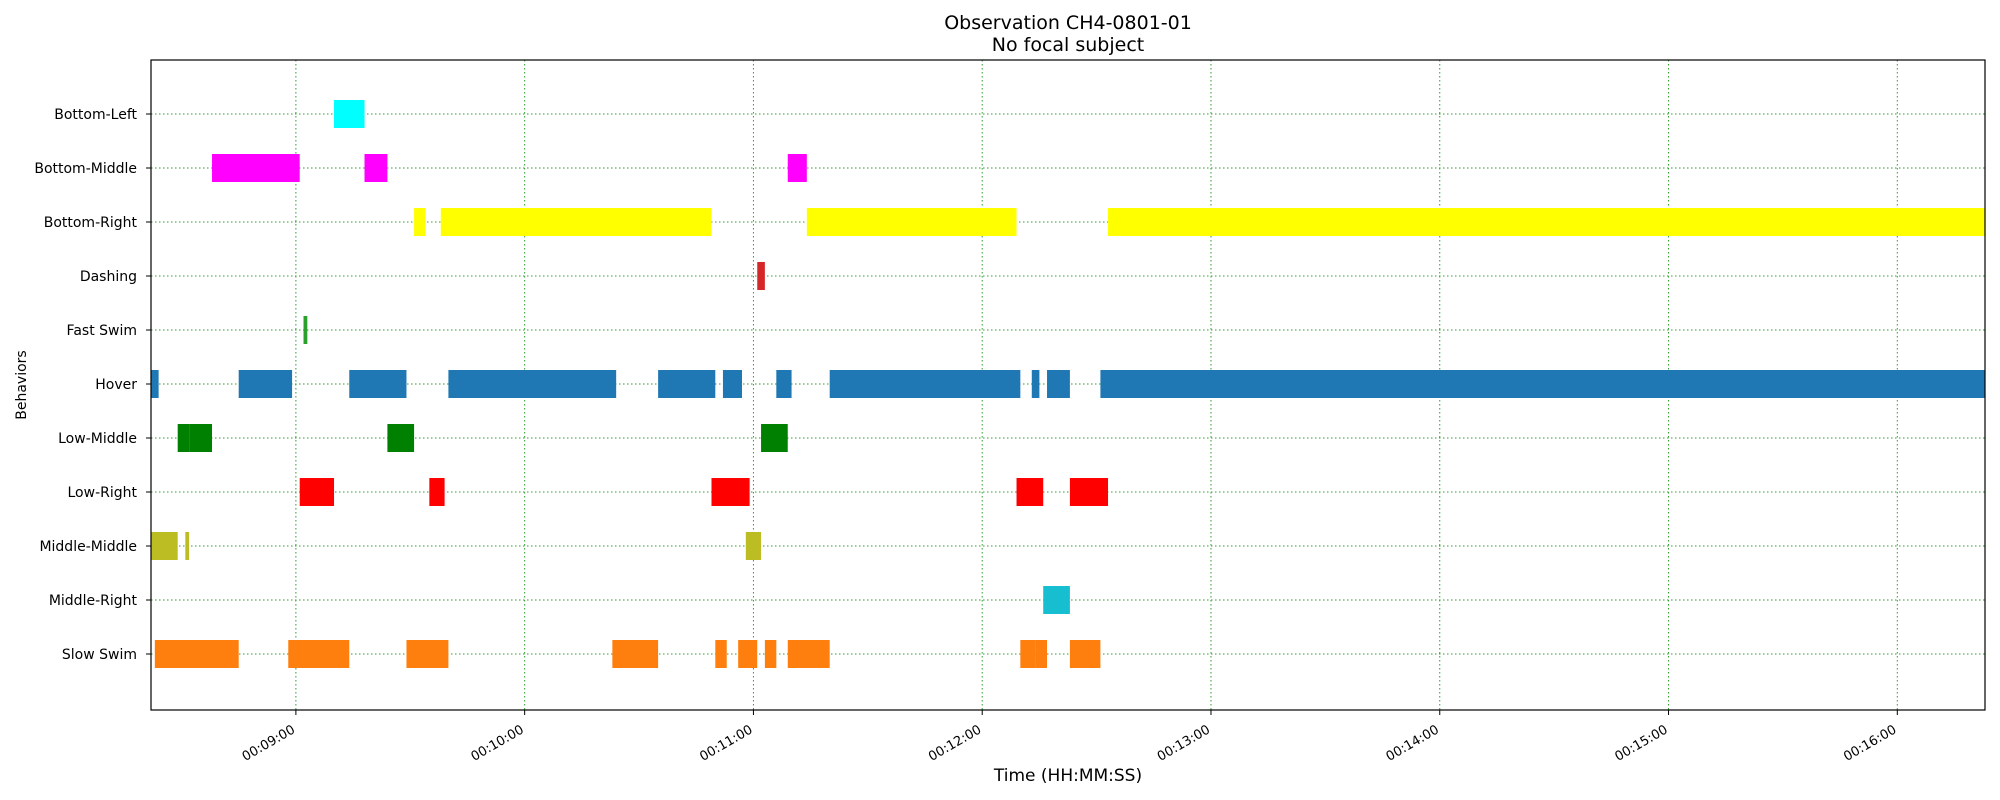 The width and height of the screenshot is (2000, 800). Describe the element at coordinates (1641, 743) in the screenshot. I see `x-tick-label: 00:15:00` at that location.